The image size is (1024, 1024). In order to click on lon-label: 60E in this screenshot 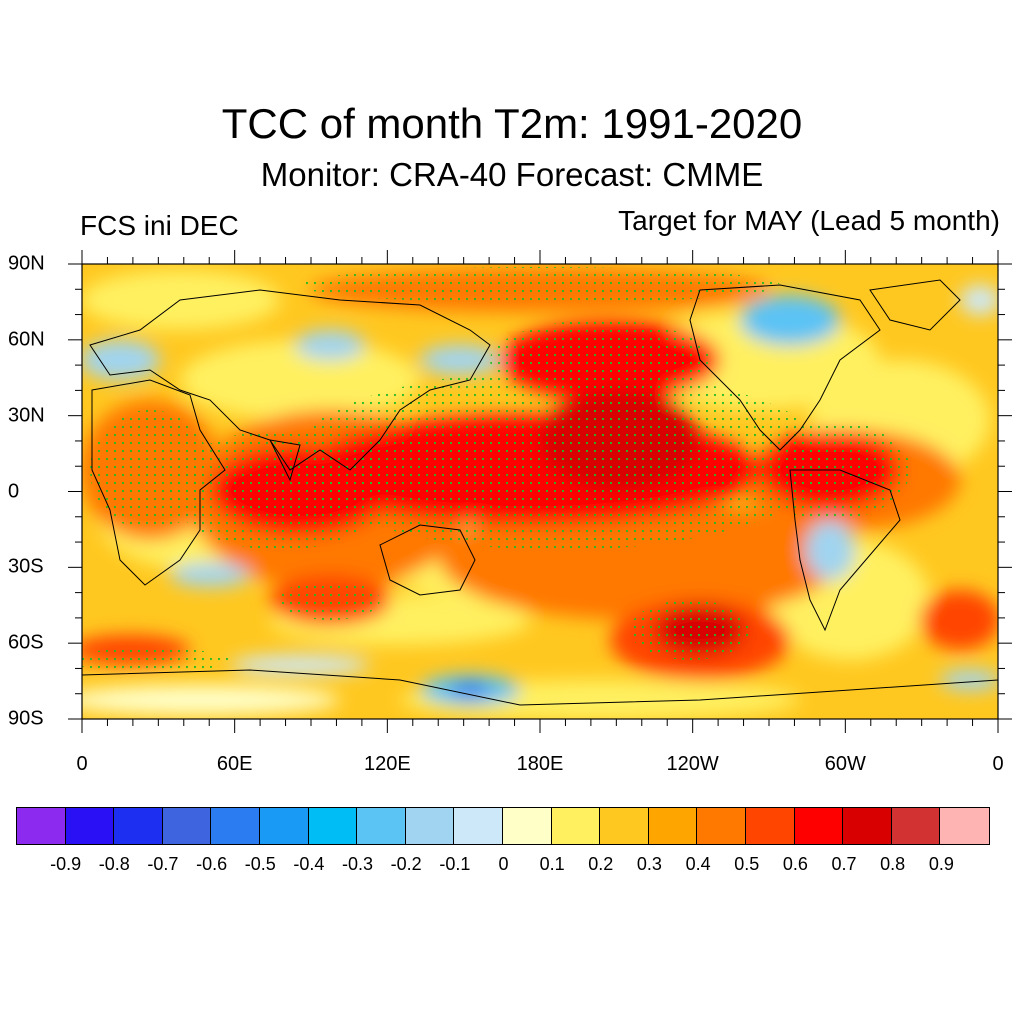, I will do `click(234, 764)`.